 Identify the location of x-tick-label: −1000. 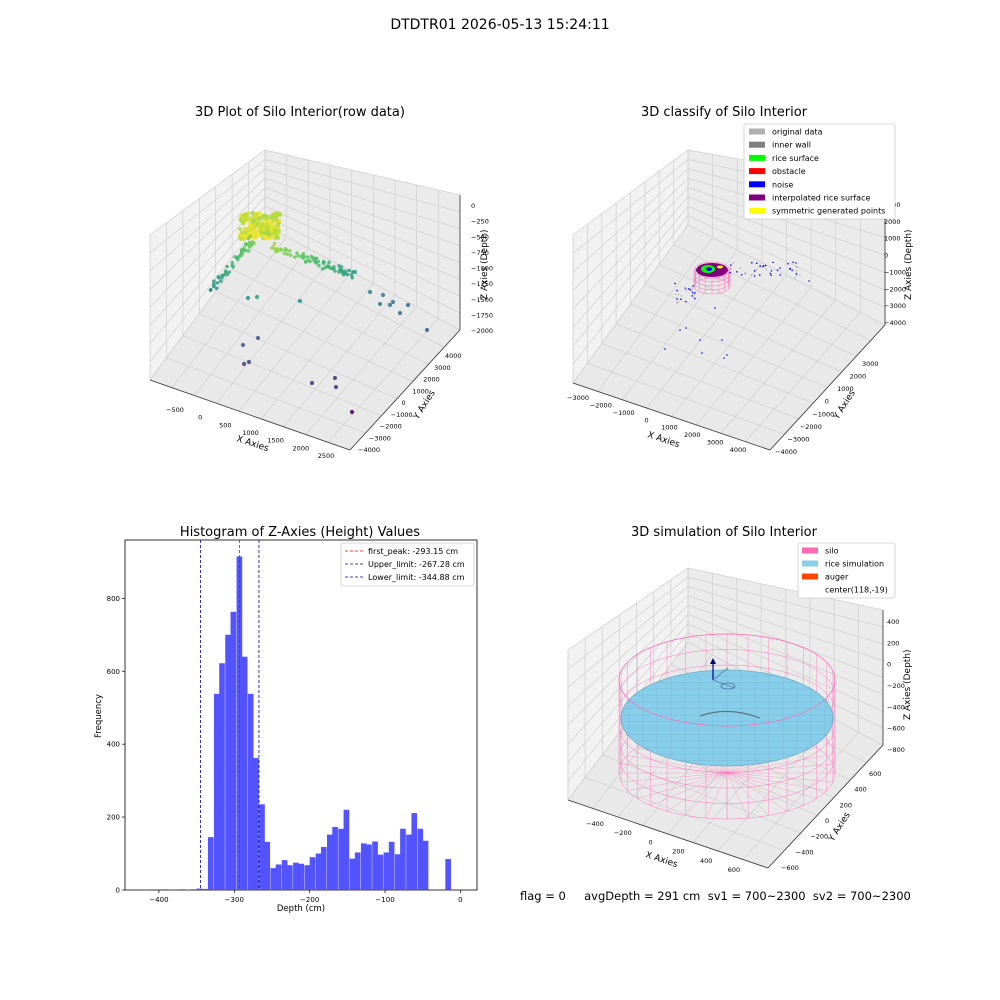
(624, 413).